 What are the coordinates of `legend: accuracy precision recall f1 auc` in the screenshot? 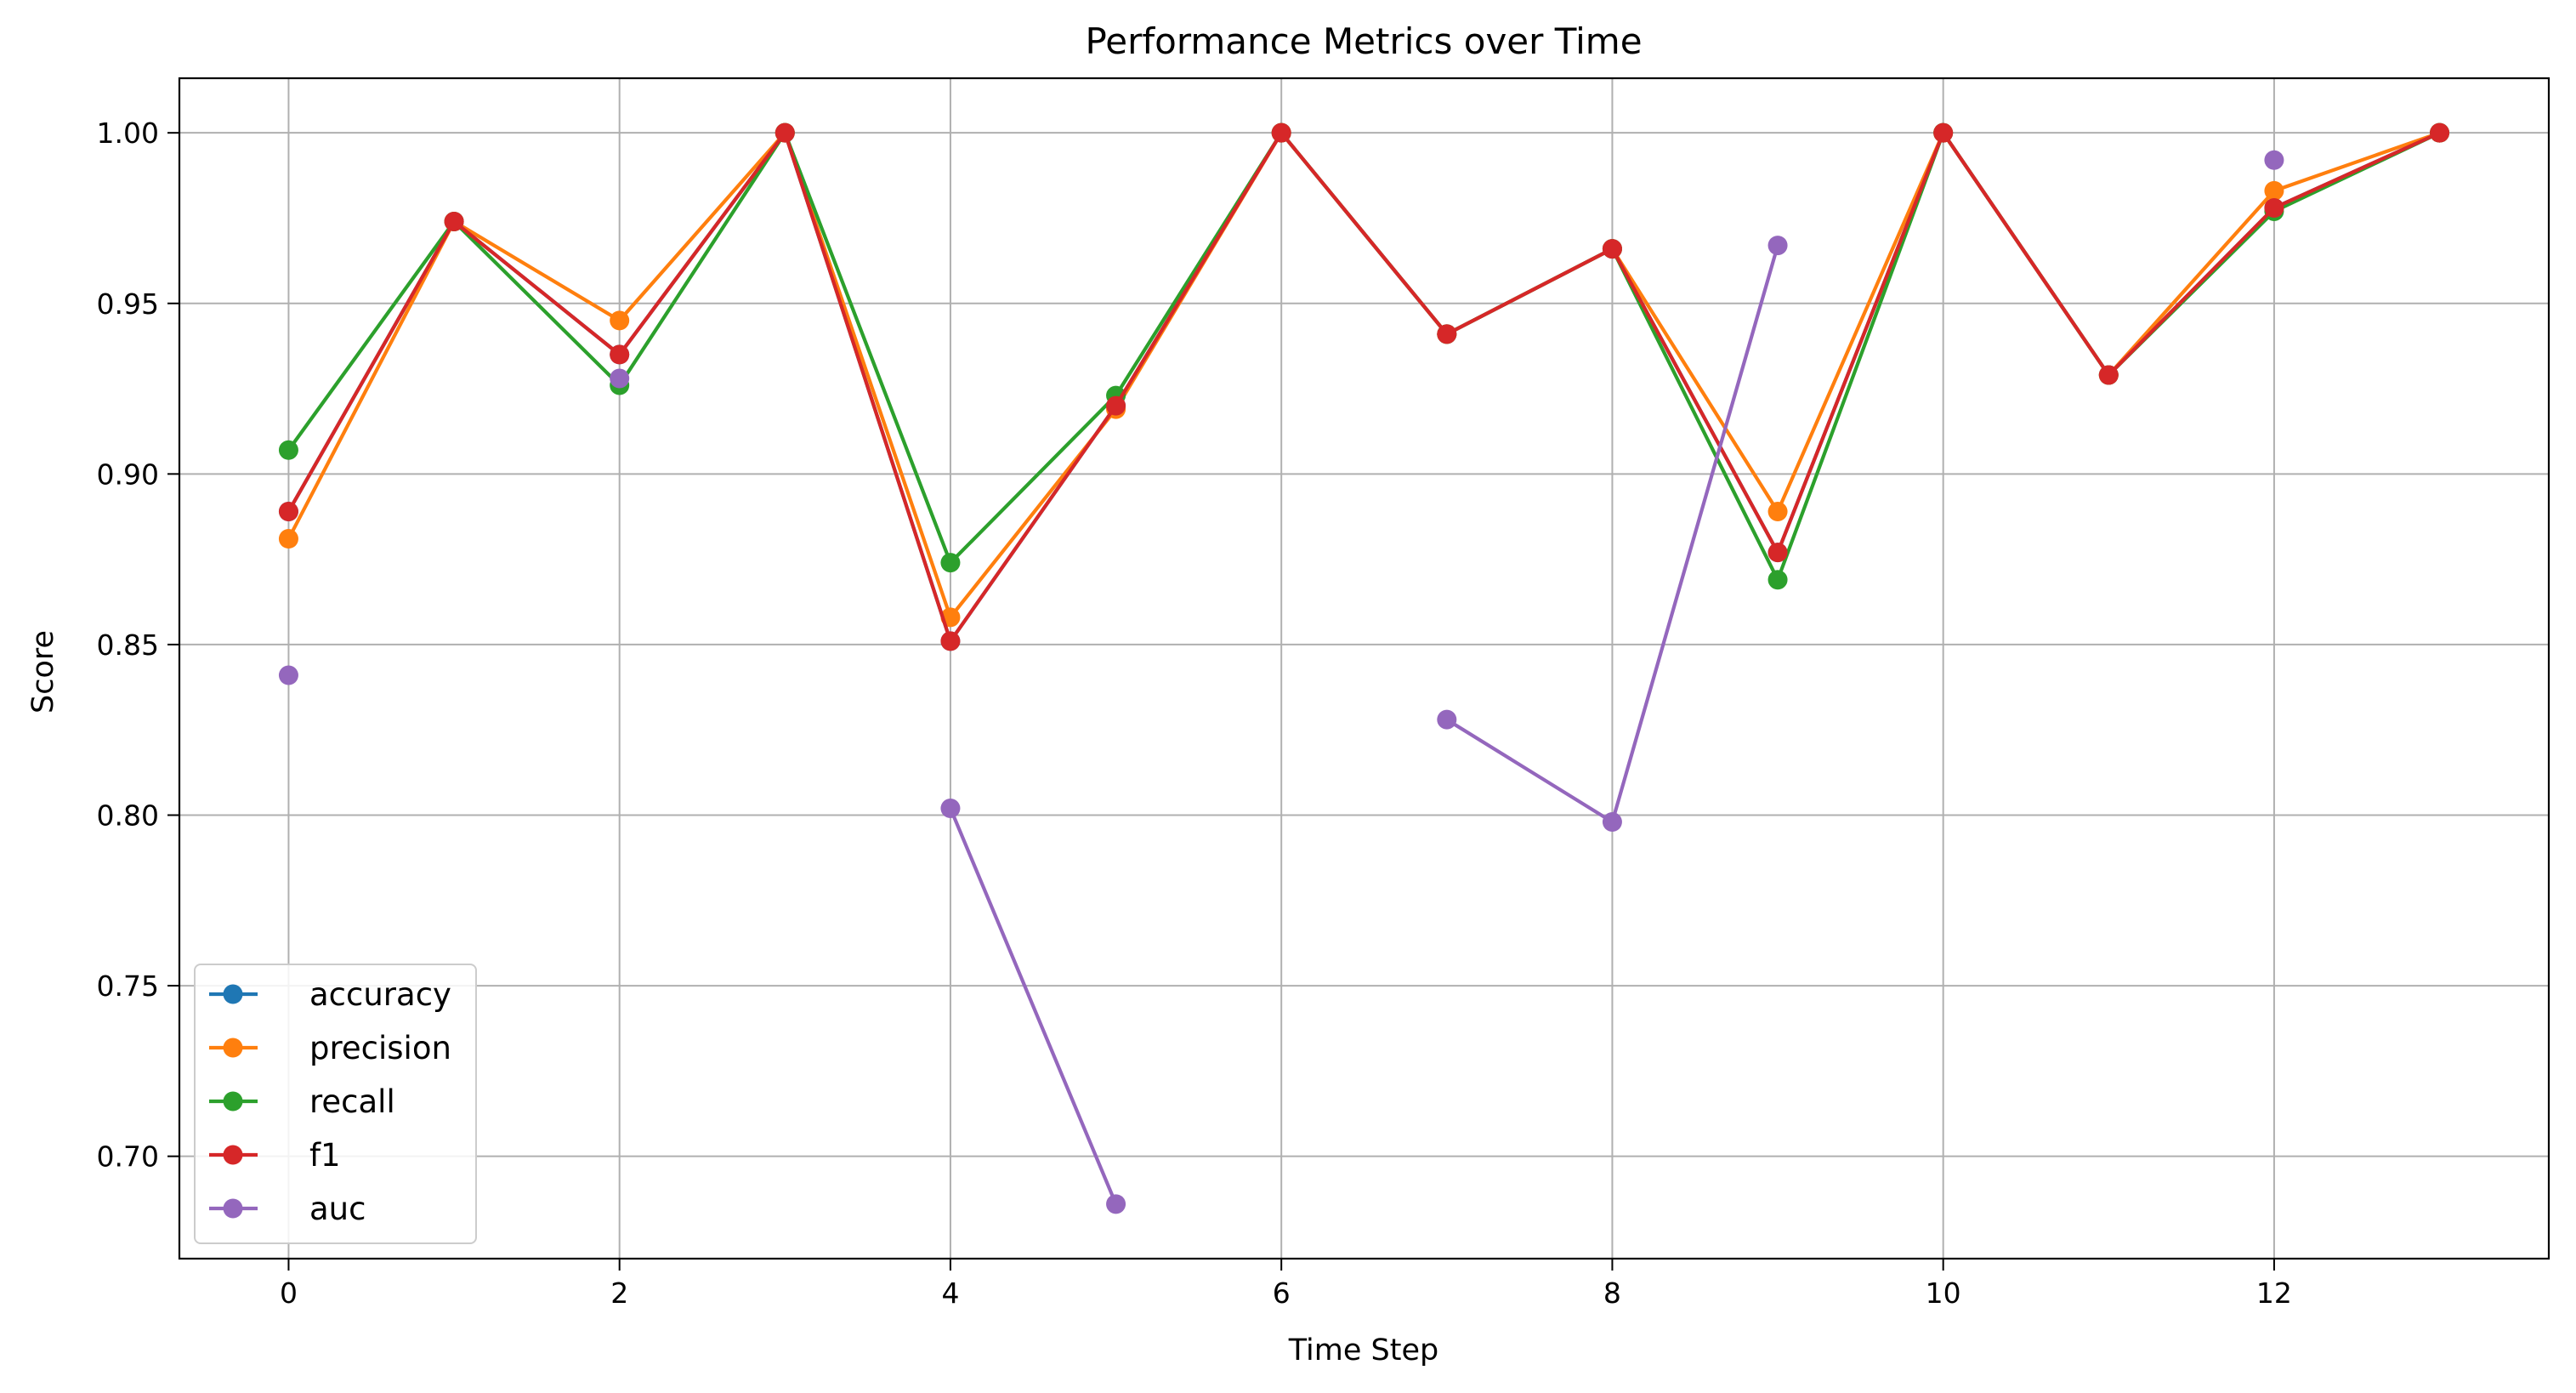 It's located at (336, 1104).